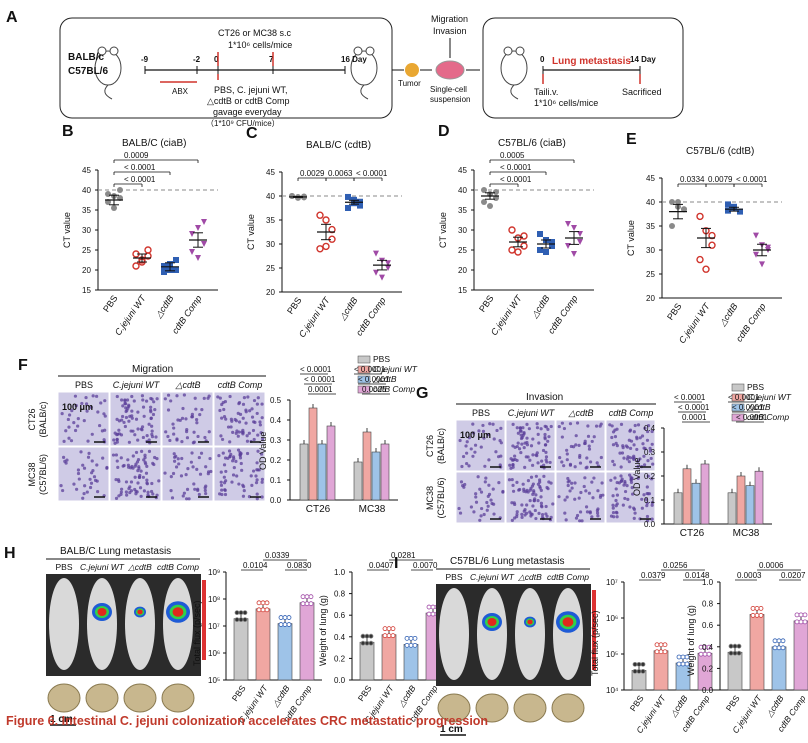 Image resolution: width=808 pixels, height=743 pixels. I want to click on micrograph, so click(83, 474).